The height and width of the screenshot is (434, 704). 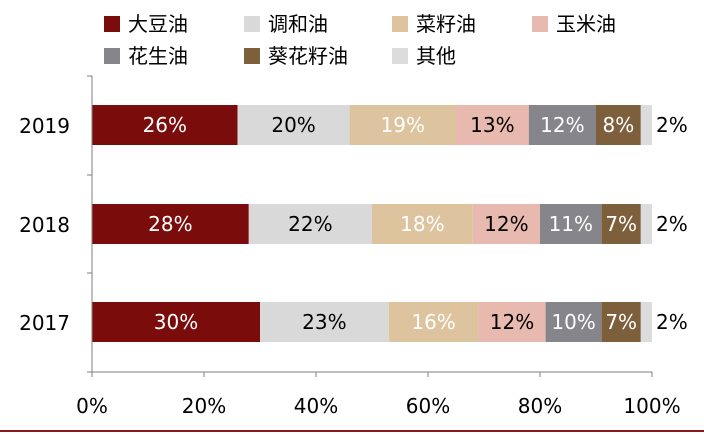 I want to click on bar-label-2019-series-5: 8%, so click(x=619, y=125).